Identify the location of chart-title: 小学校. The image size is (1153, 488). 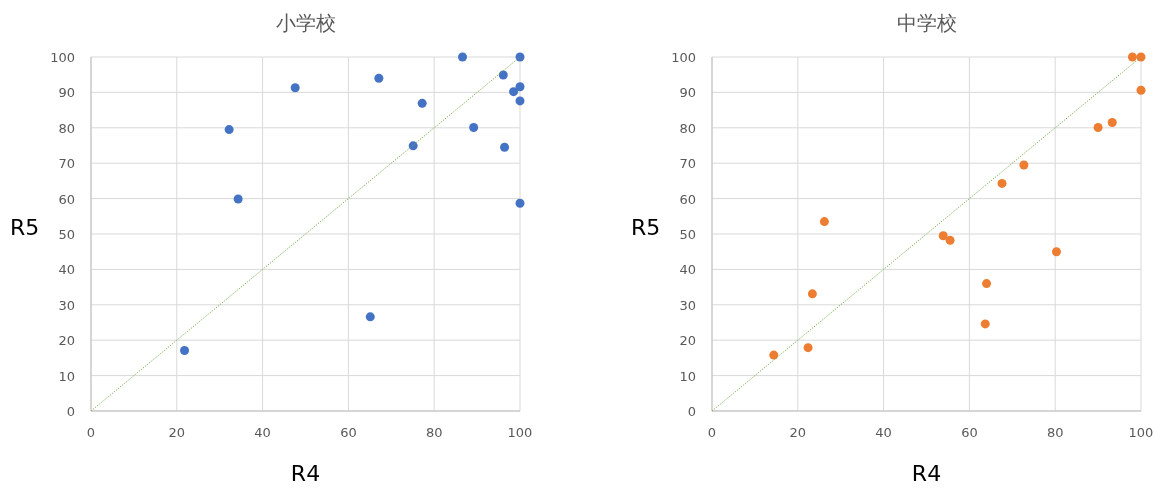
(305, 23).